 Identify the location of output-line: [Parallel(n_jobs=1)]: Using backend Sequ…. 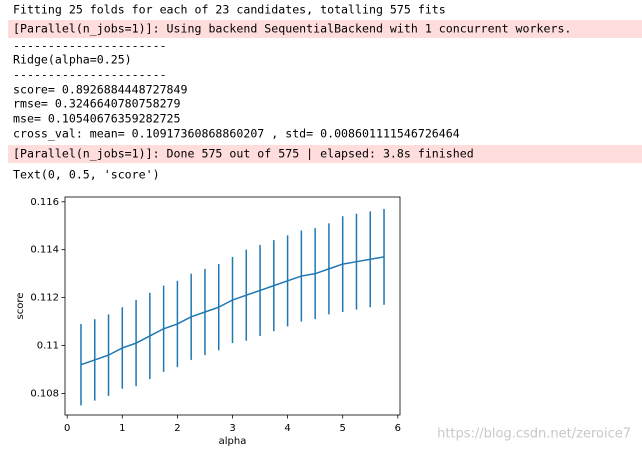
(292, 29).